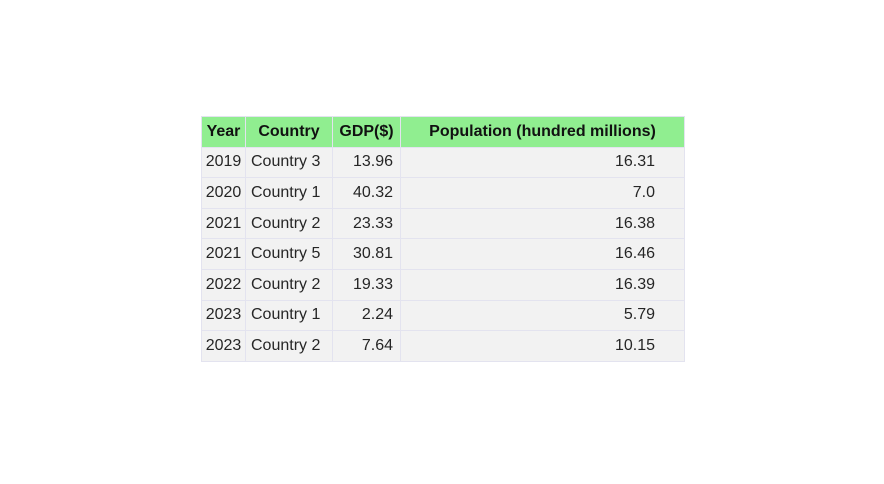 The image size is (884, 484). Describe the element at coordinates (366, 315) in the screenshot. I see `cell-gdp: 2.24` at that location.